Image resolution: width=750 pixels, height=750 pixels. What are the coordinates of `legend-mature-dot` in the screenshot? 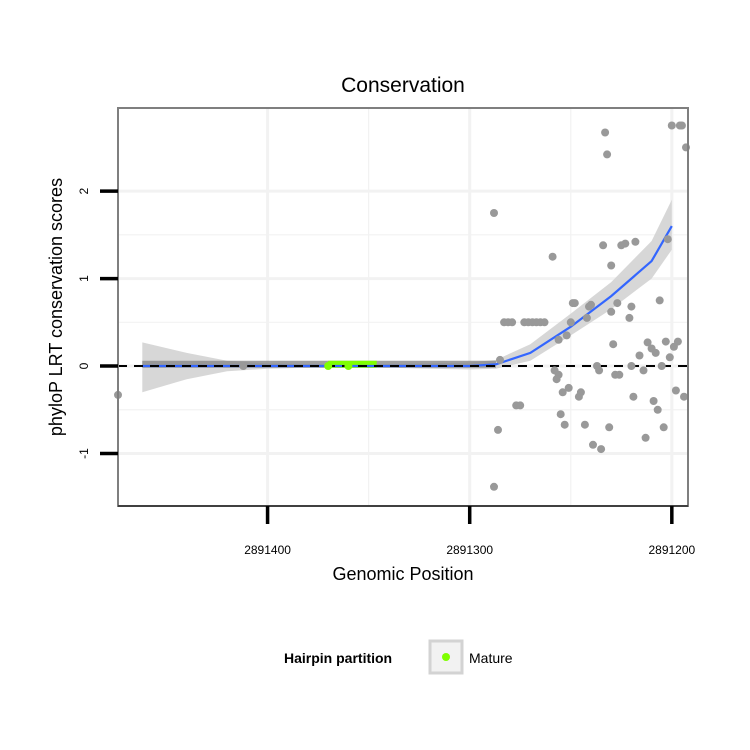 It's located at (446, 657).